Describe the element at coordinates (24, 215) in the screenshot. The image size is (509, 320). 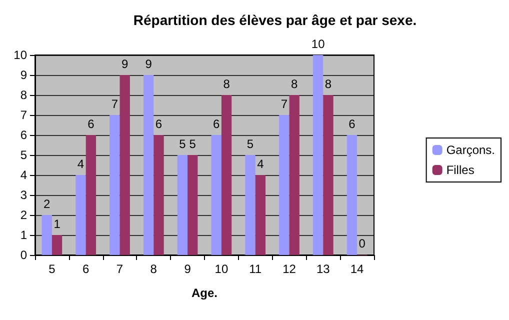
I see `y-tick-label: 2` at that location.